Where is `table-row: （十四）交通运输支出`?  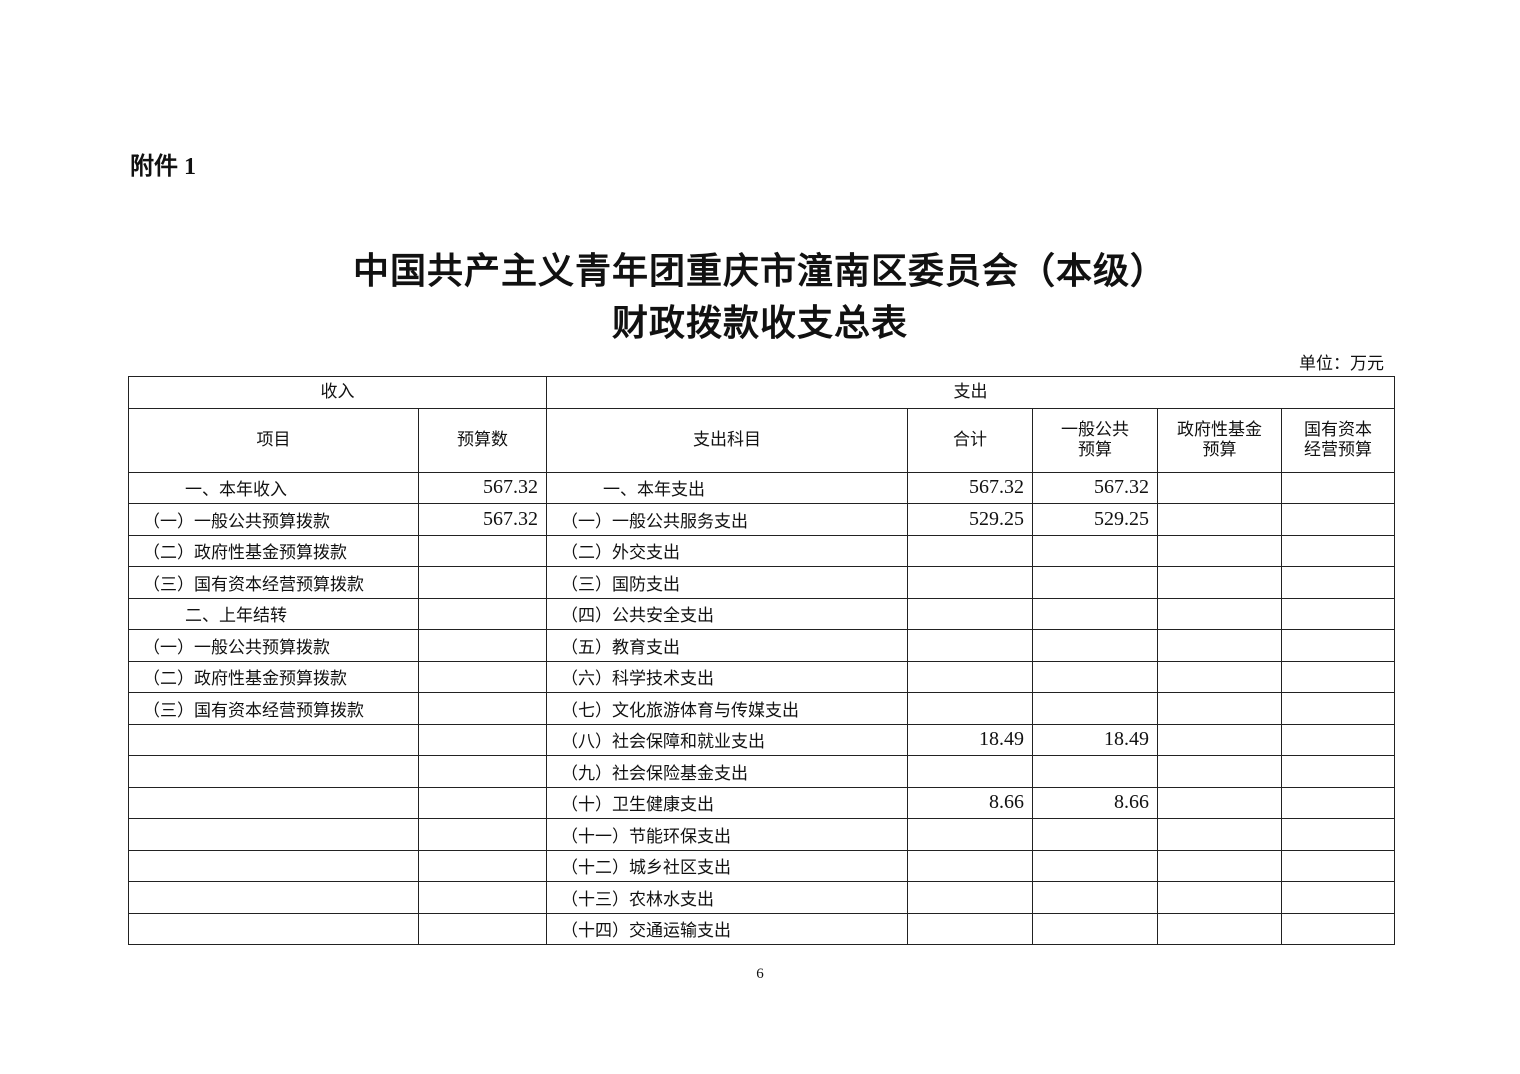 table-row: （十四）交通运输支出 is located at coordinates (761, 928).